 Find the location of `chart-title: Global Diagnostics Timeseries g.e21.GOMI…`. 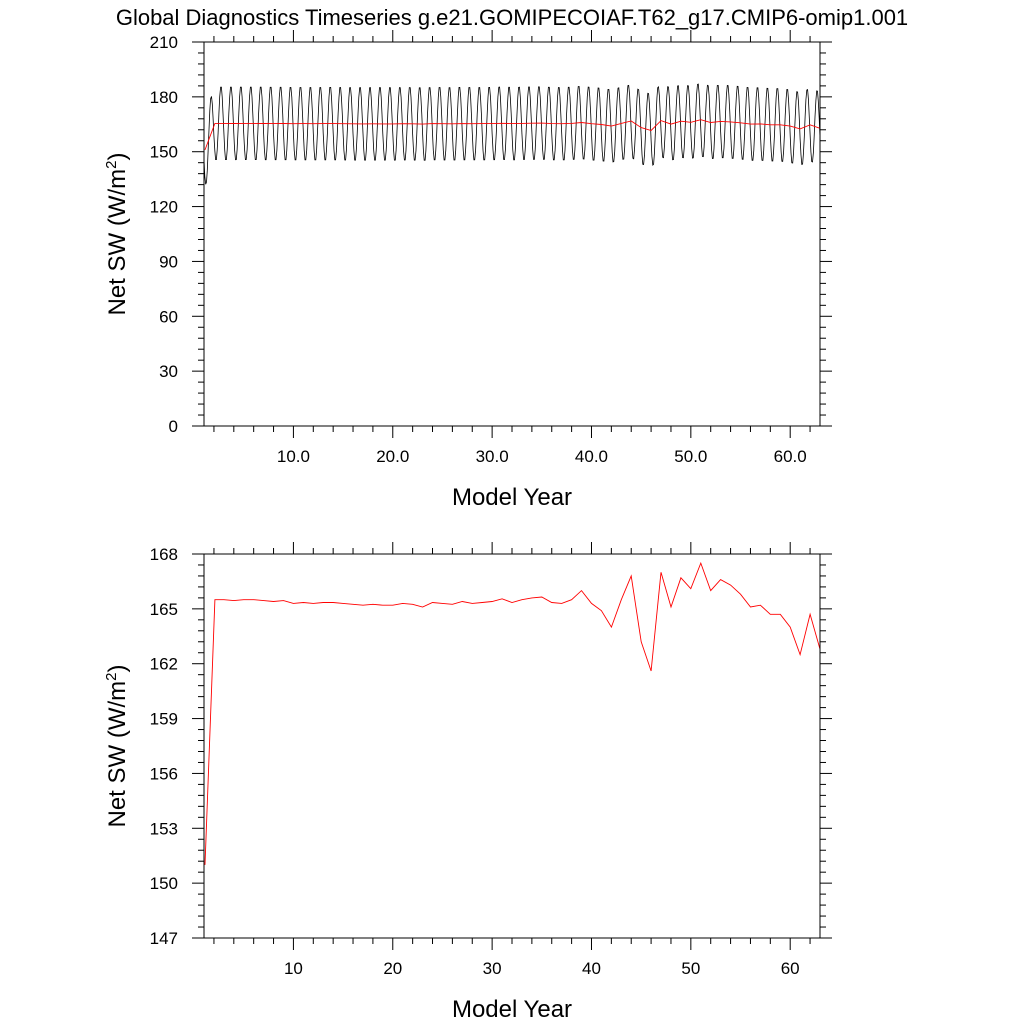

chart-title: Global Diagnostics Timeseries g.e21.GOMI… is located at coordinates (512, 17).